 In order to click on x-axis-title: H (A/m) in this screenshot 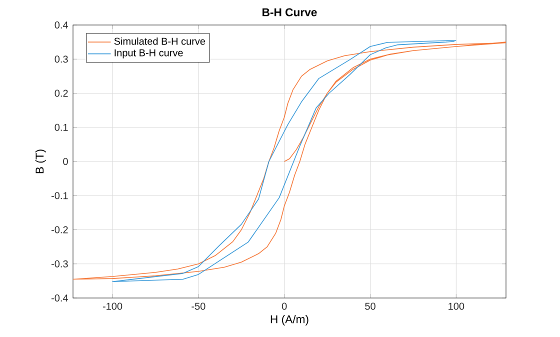, I will do `click(289, 320)`.